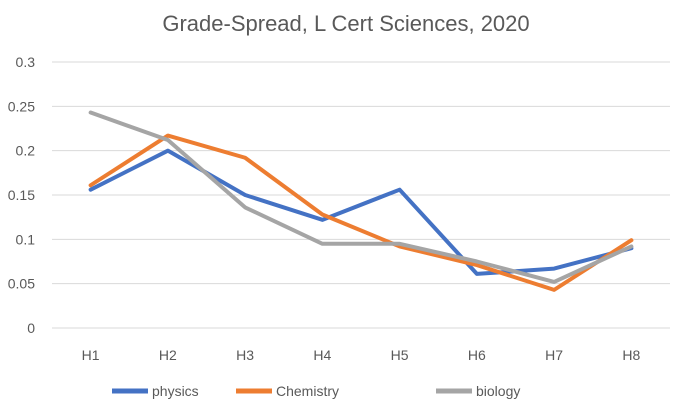 This screenshot has width=693, height=412. Describe the element at coordinates (400, 355) in the screenshot. I see `x-tick-label: H5` at that location.